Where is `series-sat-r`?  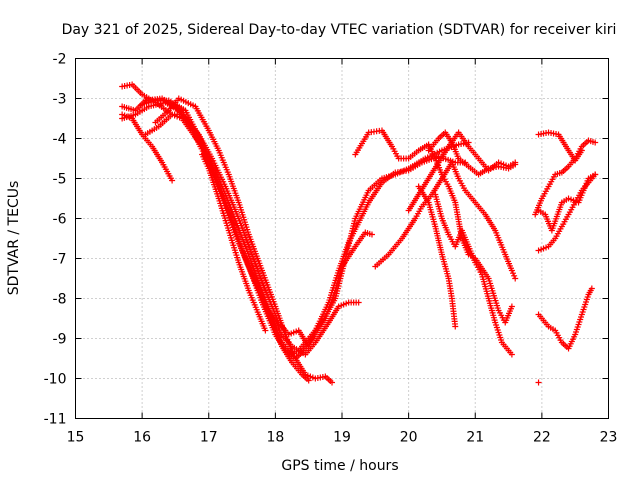
series-sat-r is located at coordinates (567, 202).